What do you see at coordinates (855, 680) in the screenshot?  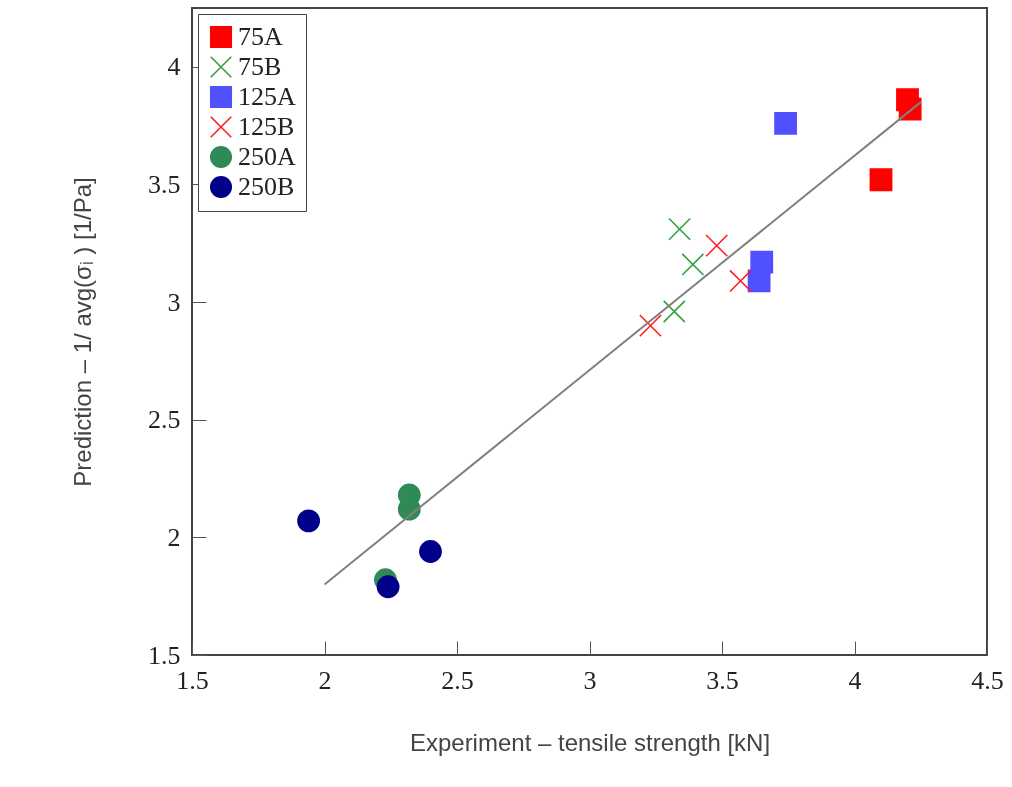 I see `x-tick-label: 4` at bounding box center [855, 680].